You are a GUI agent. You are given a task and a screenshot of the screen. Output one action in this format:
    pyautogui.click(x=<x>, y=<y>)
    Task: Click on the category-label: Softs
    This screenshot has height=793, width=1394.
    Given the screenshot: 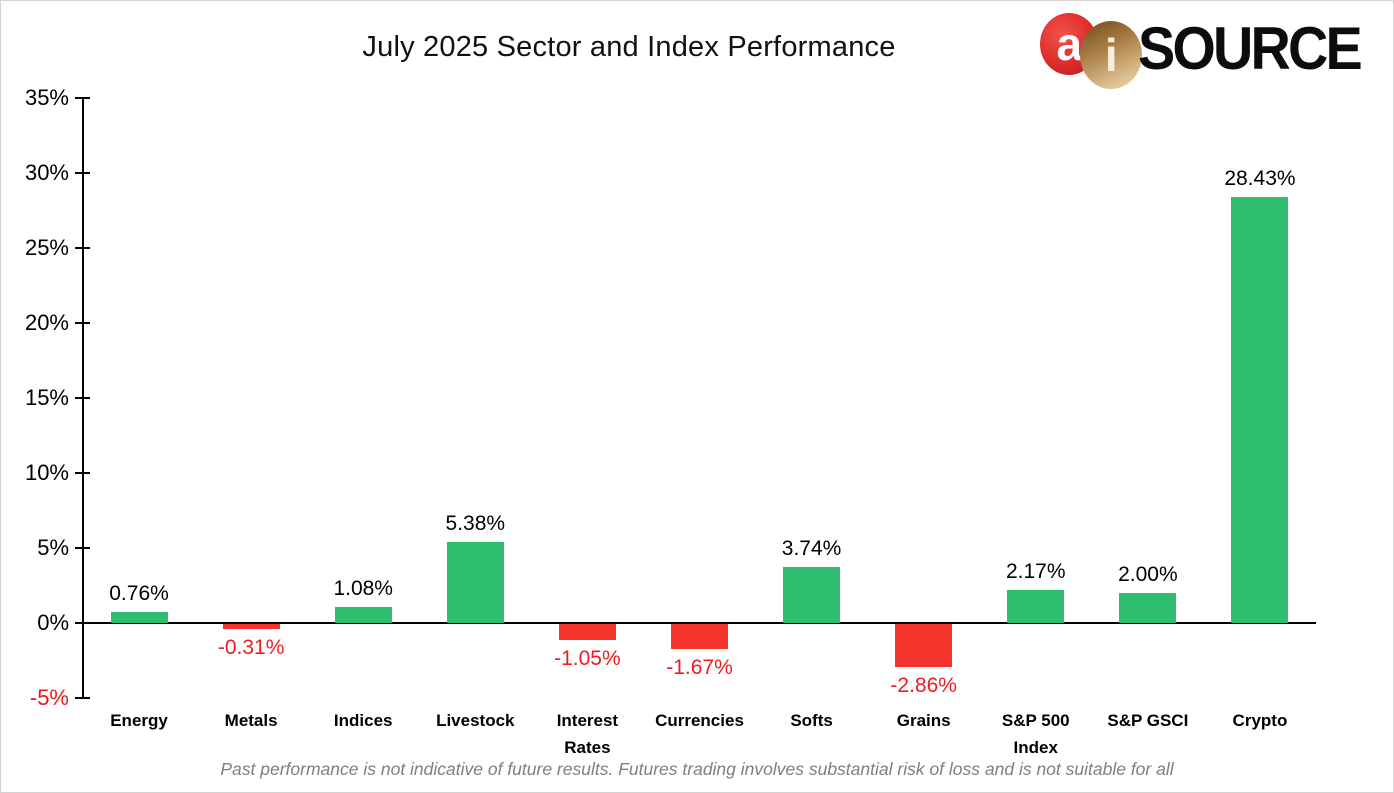 What is the action you would take?
    pyautogui.click(x=811, y=720)
    